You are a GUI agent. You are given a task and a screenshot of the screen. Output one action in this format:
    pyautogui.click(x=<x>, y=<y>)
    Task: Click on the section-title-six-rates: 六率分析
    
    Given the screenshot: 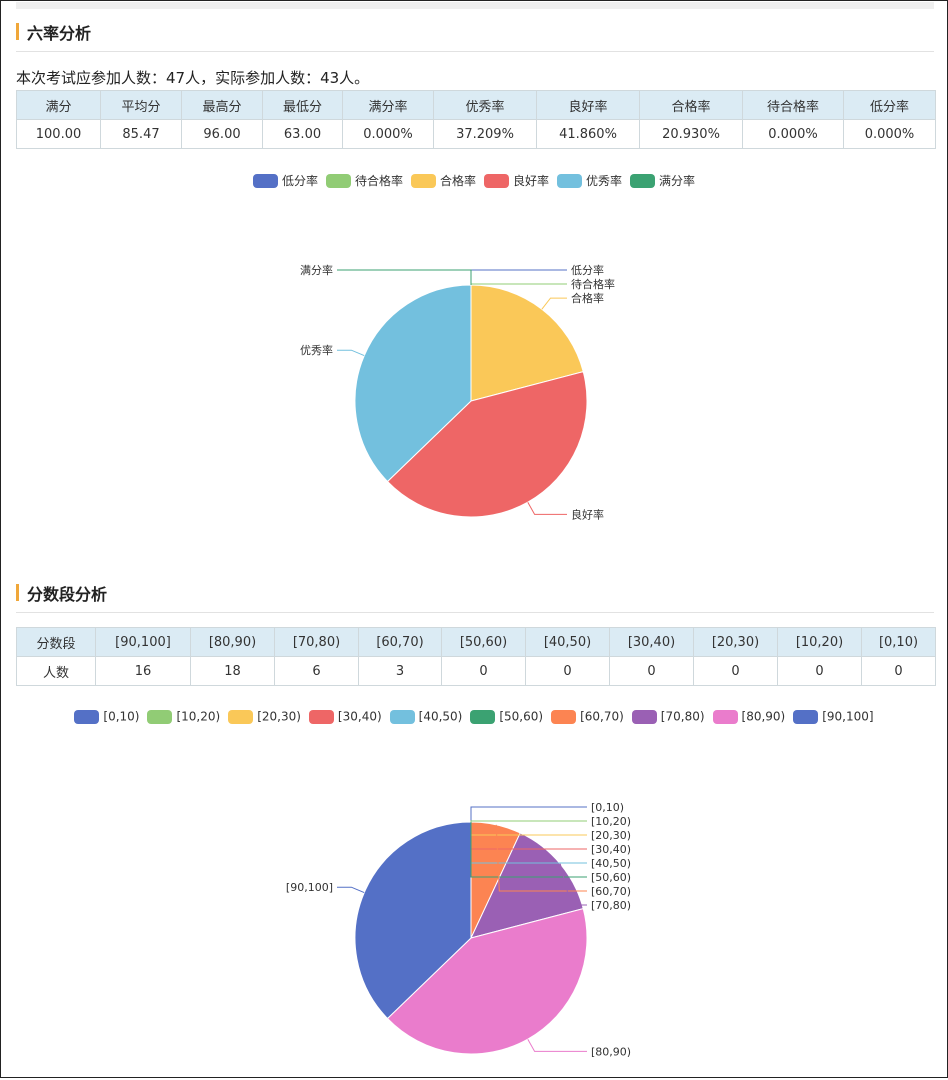 What is the action you would take?
    pyautogui.click(x=475, y=34)
    